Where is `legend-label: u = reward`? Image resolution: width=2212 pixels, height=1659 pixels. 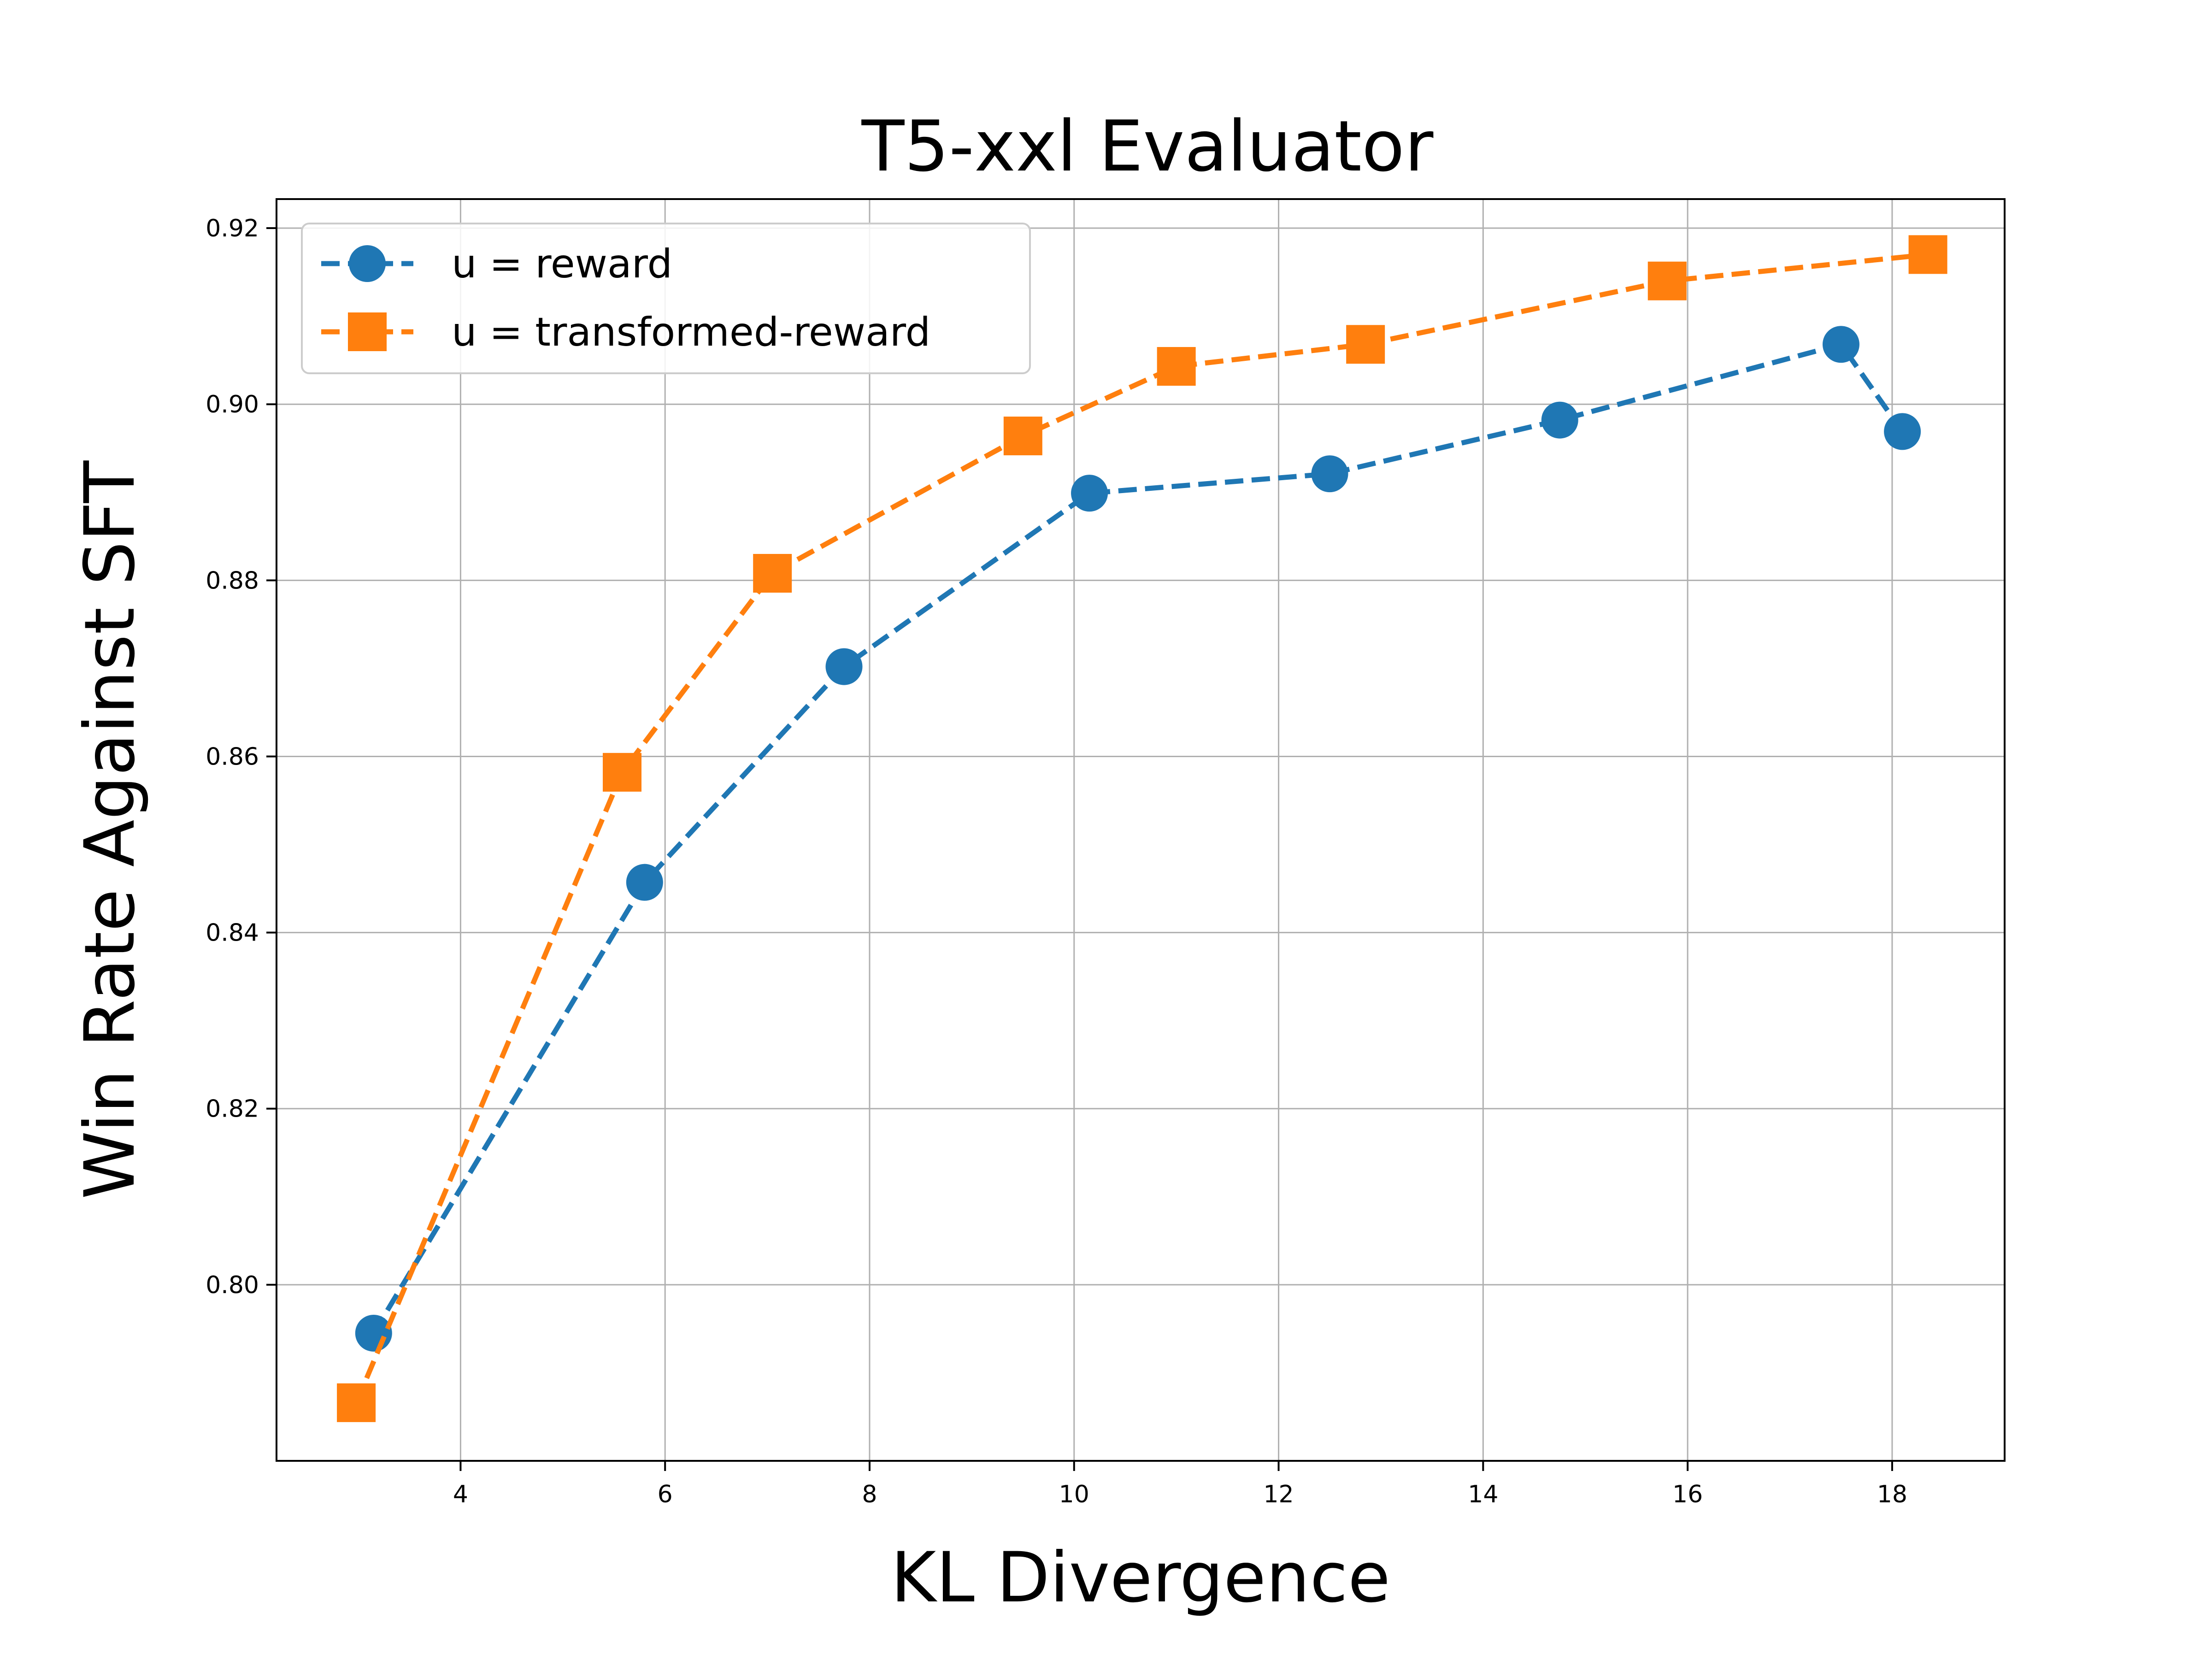 legend-label: u = reward is located at coordinates (562, 264).